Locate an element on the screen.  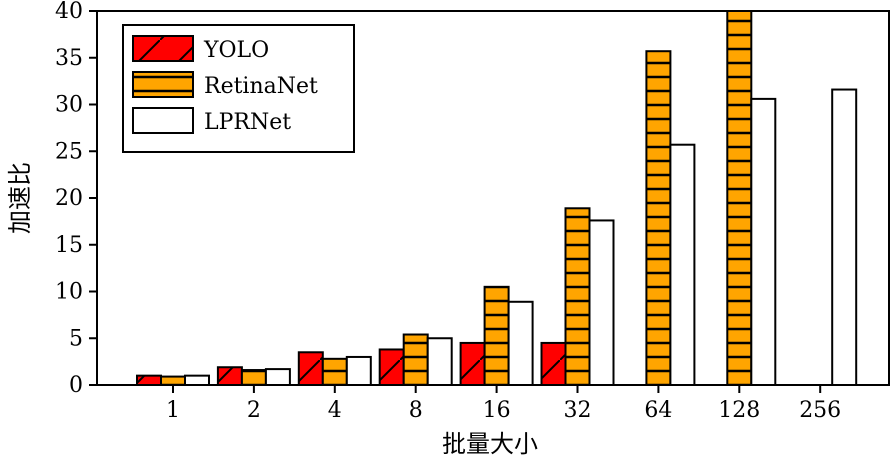
x-tick-label: 8 is located at coordinates (416, 410).